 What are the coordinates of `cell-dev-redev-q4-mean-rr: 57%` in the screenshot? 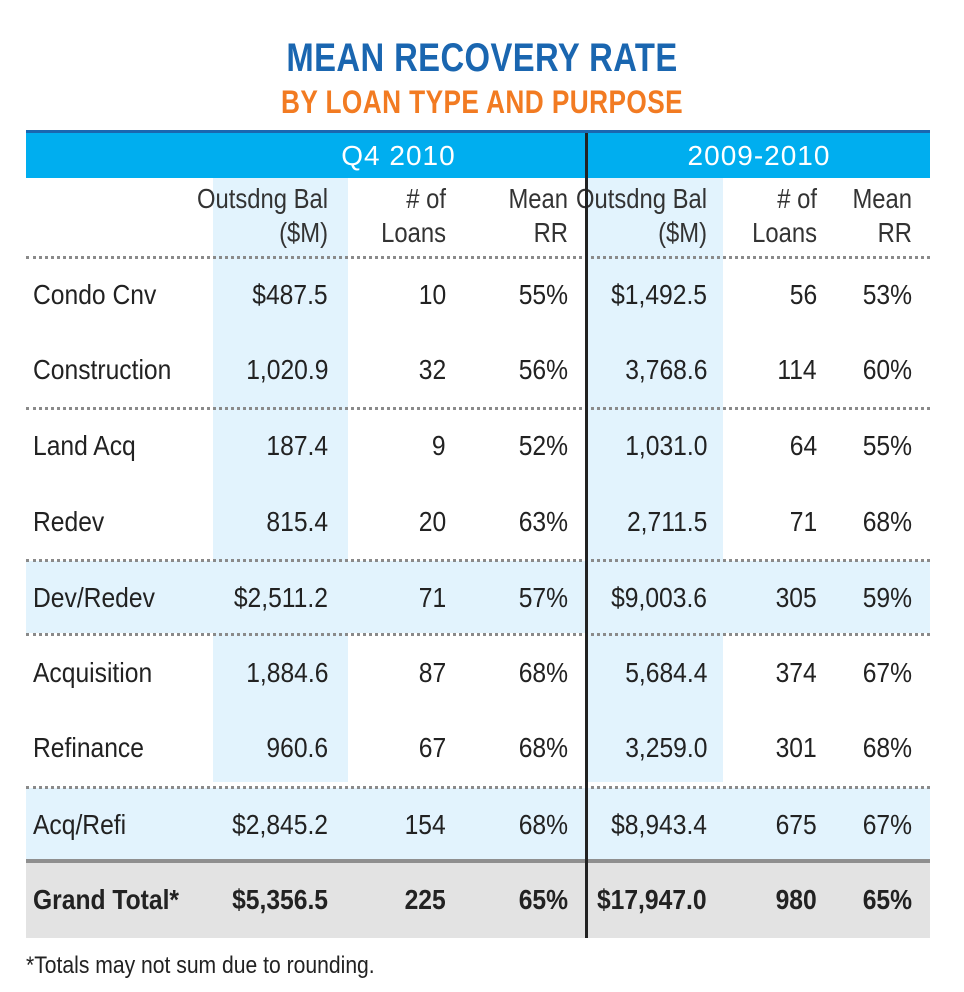 It's located at (543, 597).